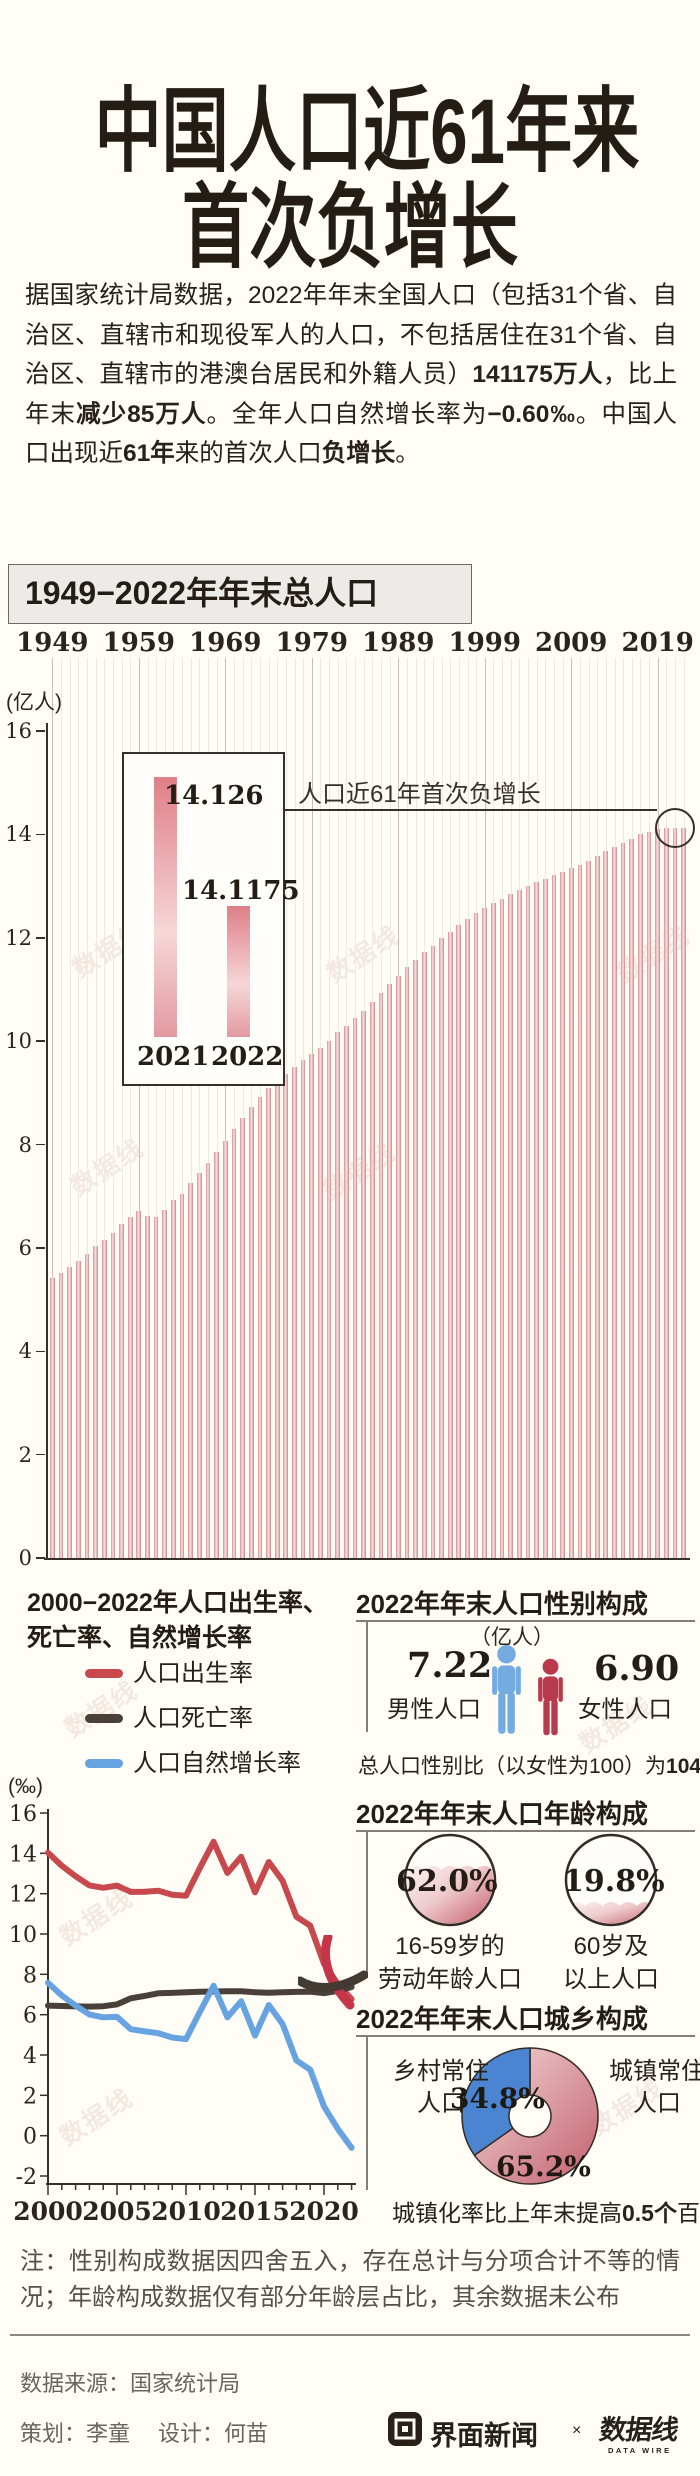 This screenshot has height=2476, width=700. I want to click on population-bar-1978, so click(303, 1309).